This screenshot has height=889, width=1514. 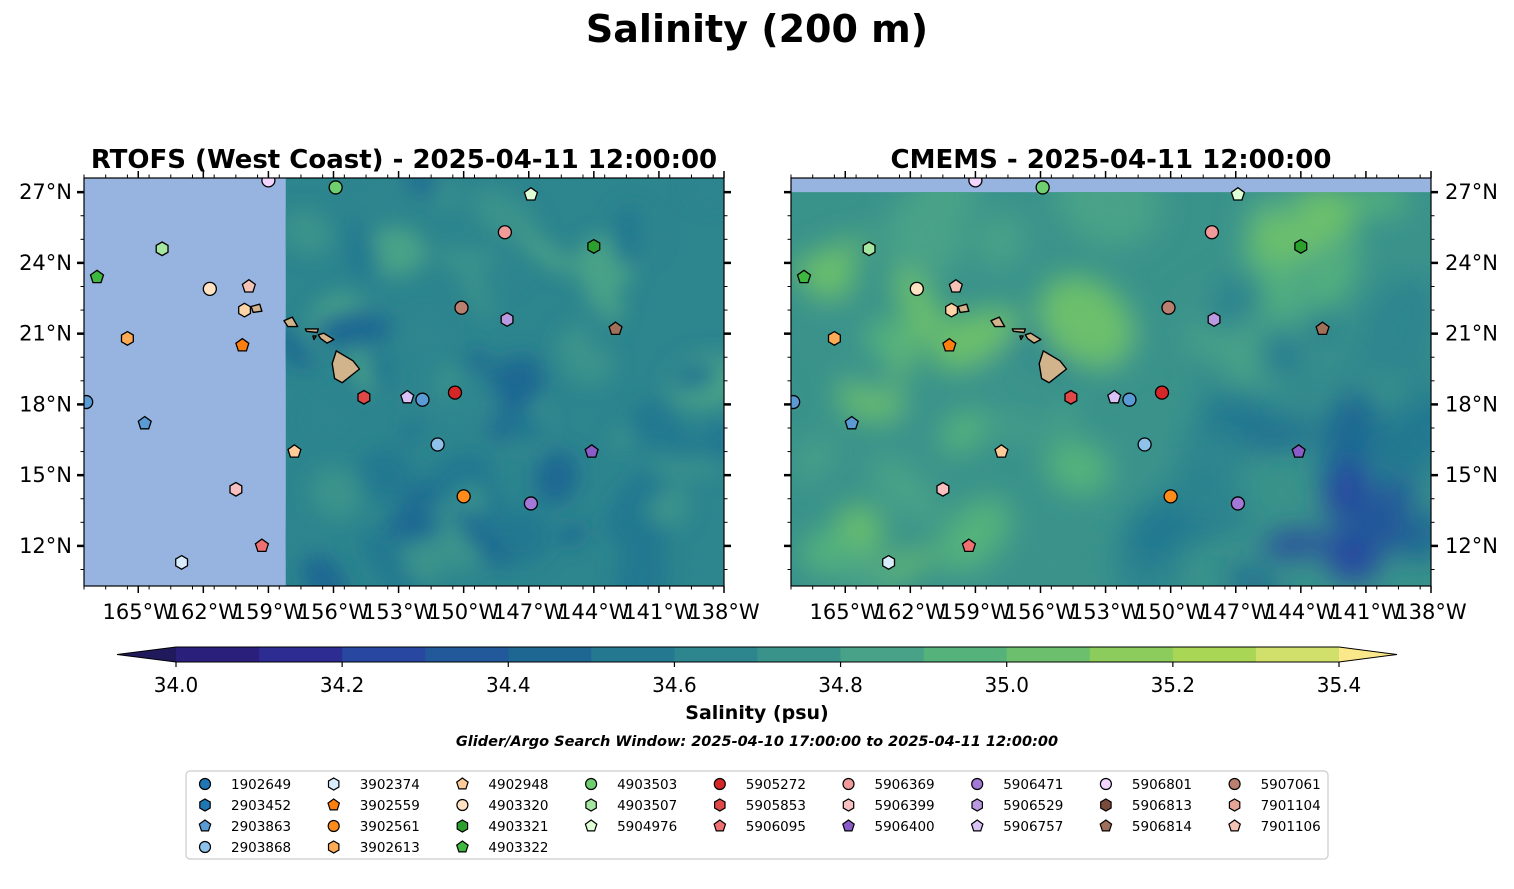 What do you see at coordinates (888, 806) in the screenshot?
I see `legend-item-5906399: 5906399` at bounding box center [888, 806].